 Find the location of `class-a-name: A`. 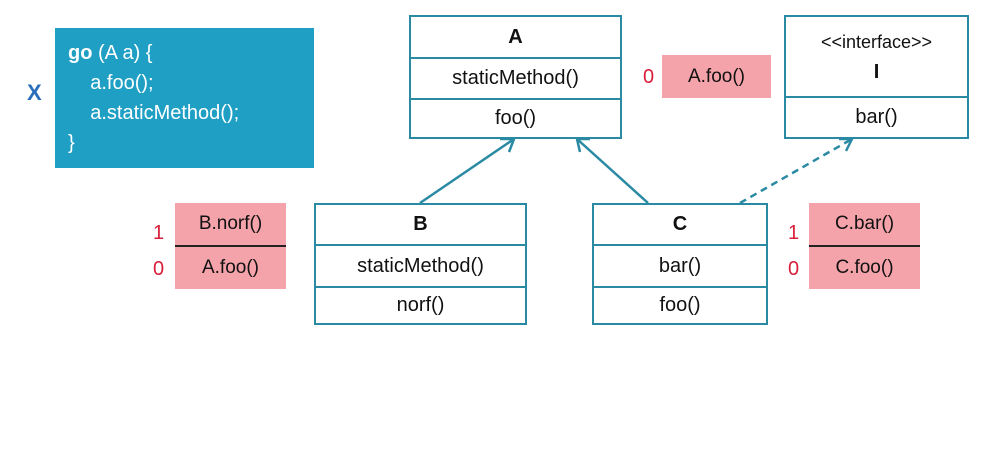

class-a-name: A is located at coordinates (515, 36).